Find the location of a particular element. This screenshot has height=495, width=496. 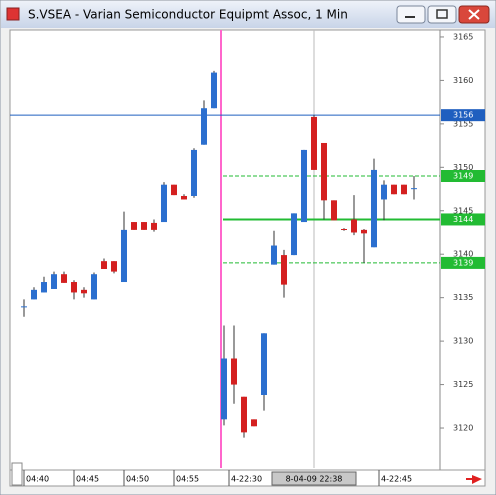

level-label: 3144 is located at coordinates (463, 219).